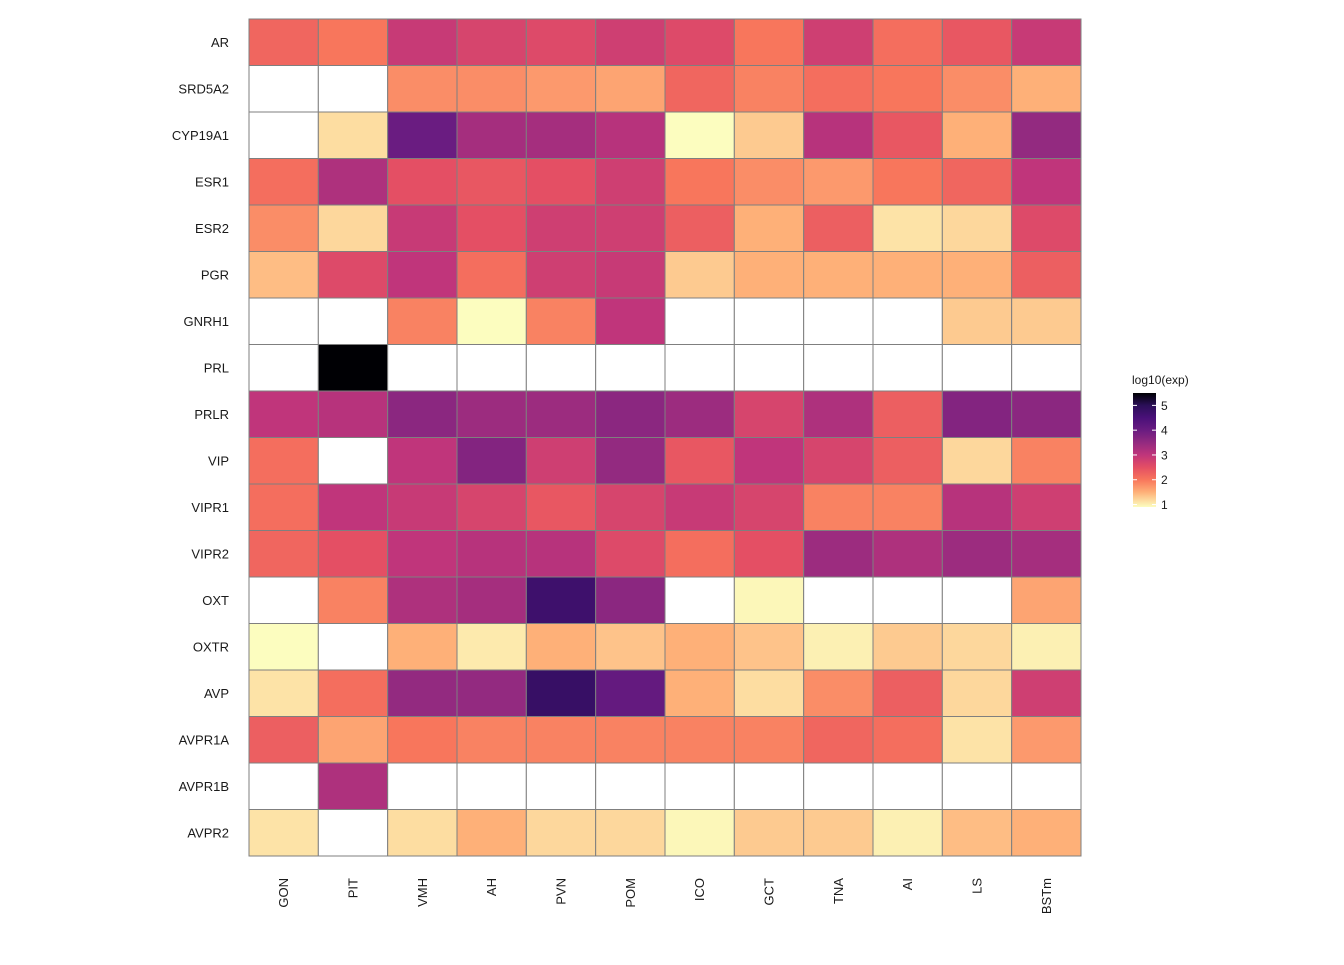  Describe the element at coordinates (353, 888) in the screenshot. I see `x-tick-label-pit: PIT` at that location.